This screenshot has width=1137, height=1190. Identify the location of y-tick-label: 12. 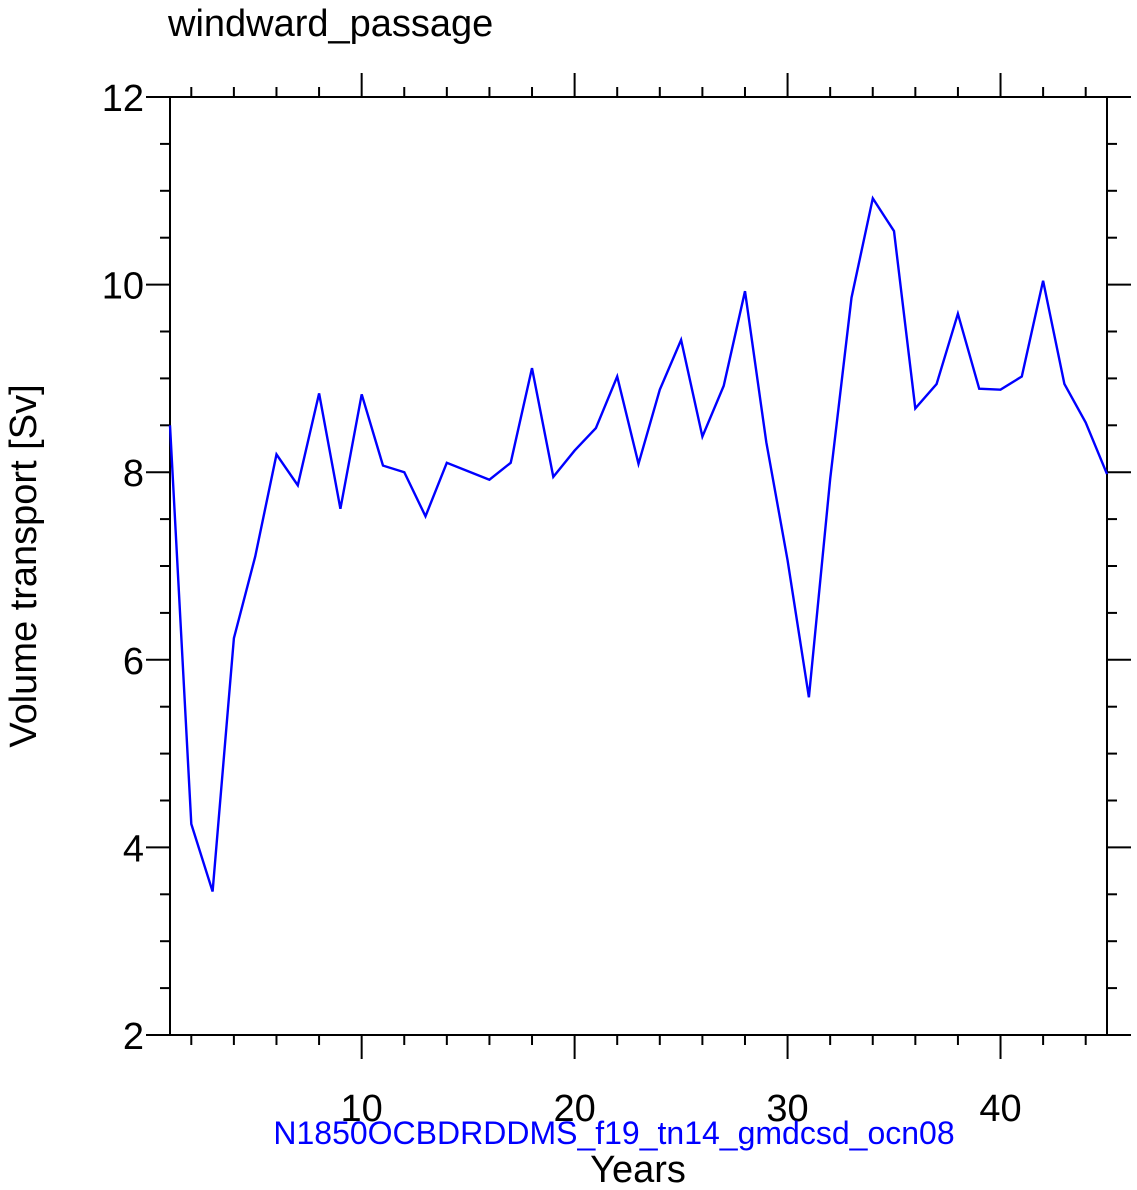
(123, 99).